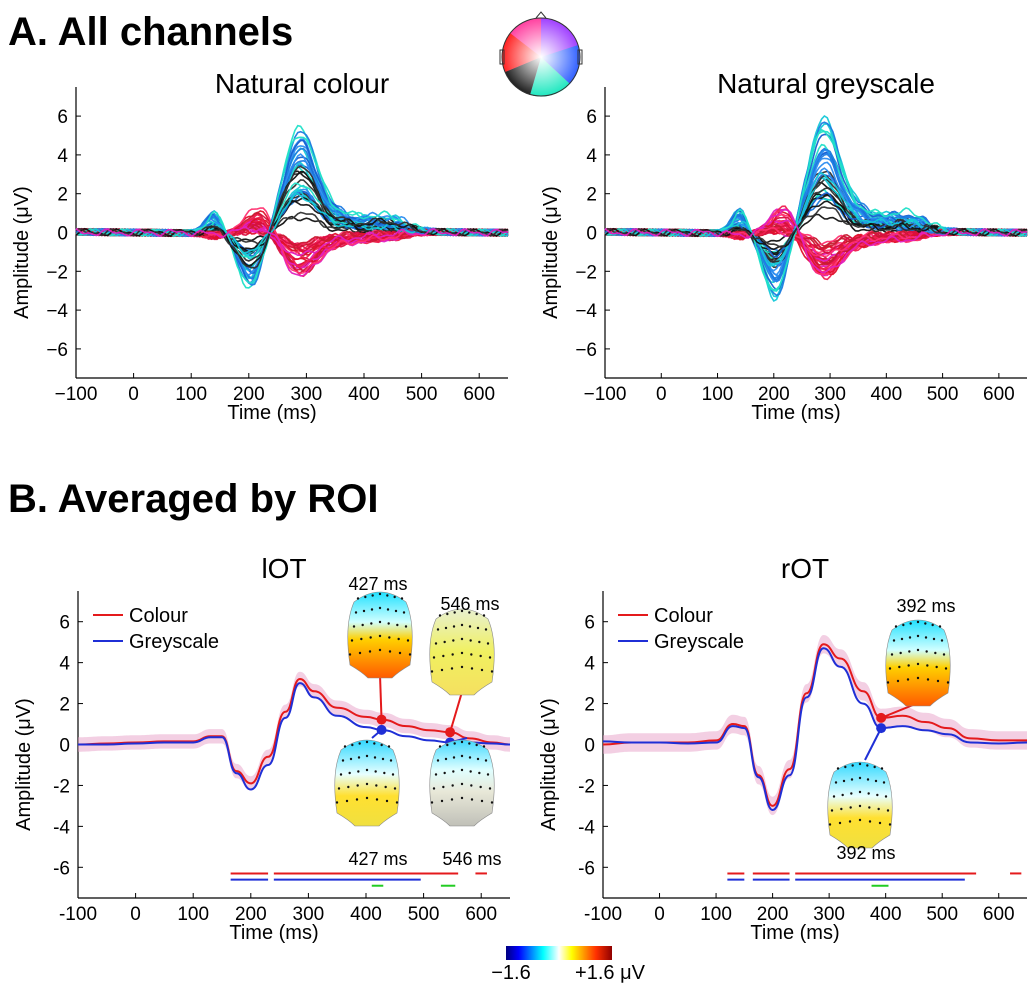 The height and width of the screenshot is (985, 1029). What do you see at coordinates (586, 350) in the screenshot?
I see `y-tick-label: −6` at bounding box center [586, 350].